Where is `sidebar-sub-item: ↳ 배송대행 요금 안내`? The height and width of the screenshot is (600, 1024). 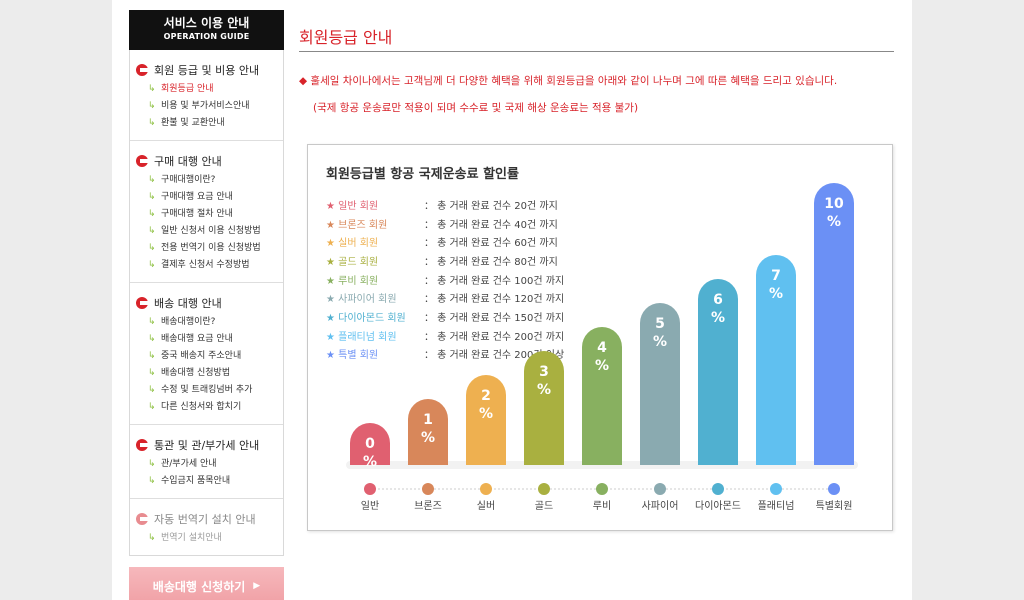
sidebar-sub-item: ↳ 배송대행 요금 안내 is located at coordinates (209, 339).